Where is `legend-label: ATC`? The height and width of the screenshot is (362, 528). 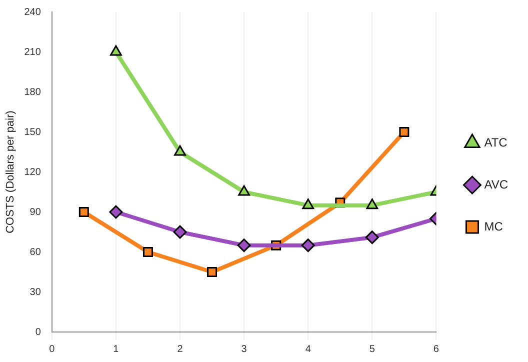
legend-label: ATC is located at coordinates (496, 142).